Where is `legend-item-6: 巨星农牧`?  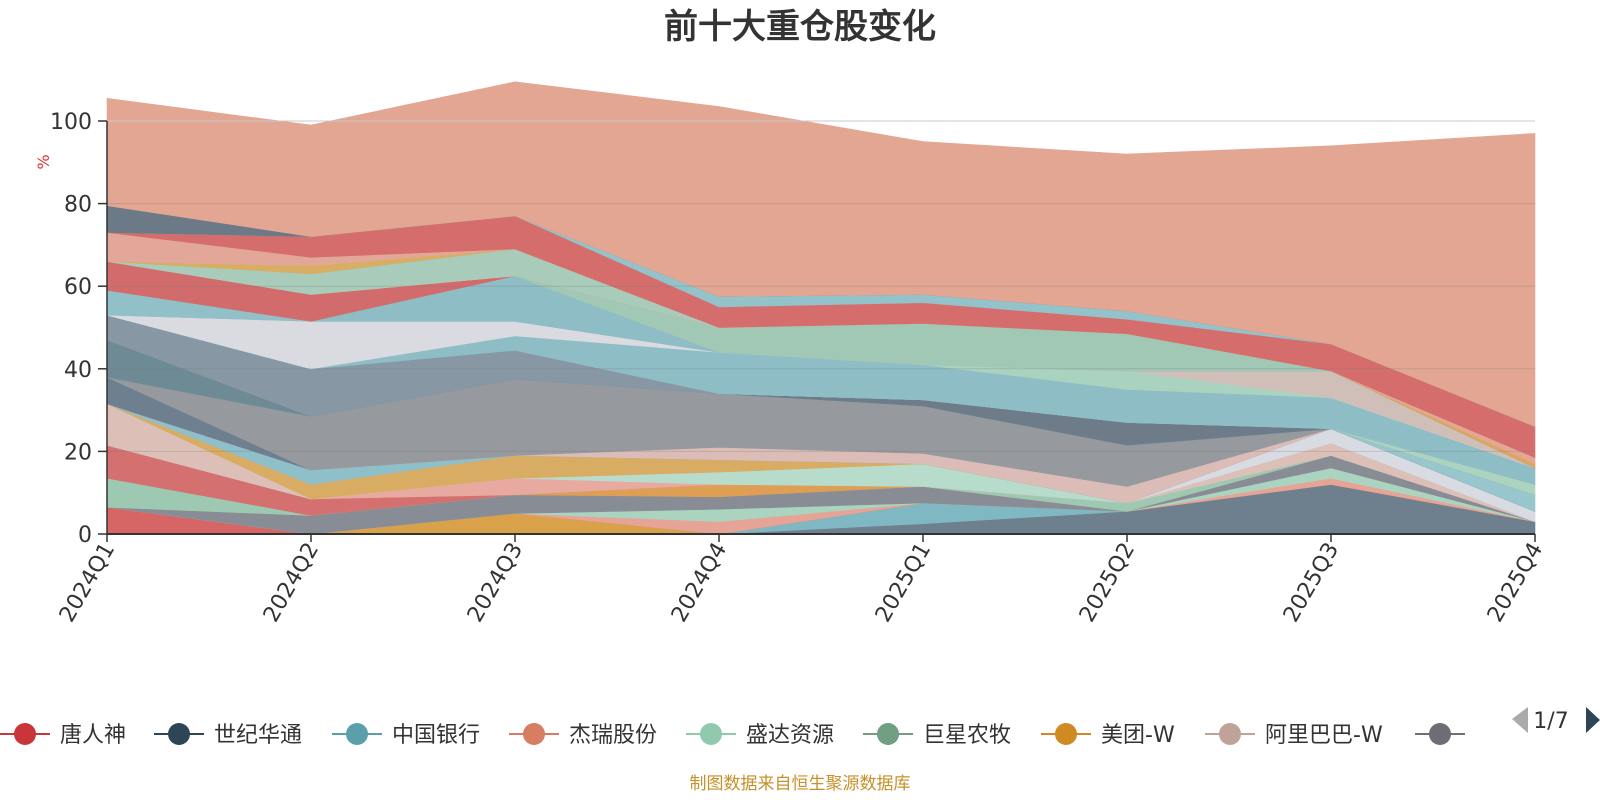
legend-item-6: 巨星农牧 is located at coordinates (937, 735).